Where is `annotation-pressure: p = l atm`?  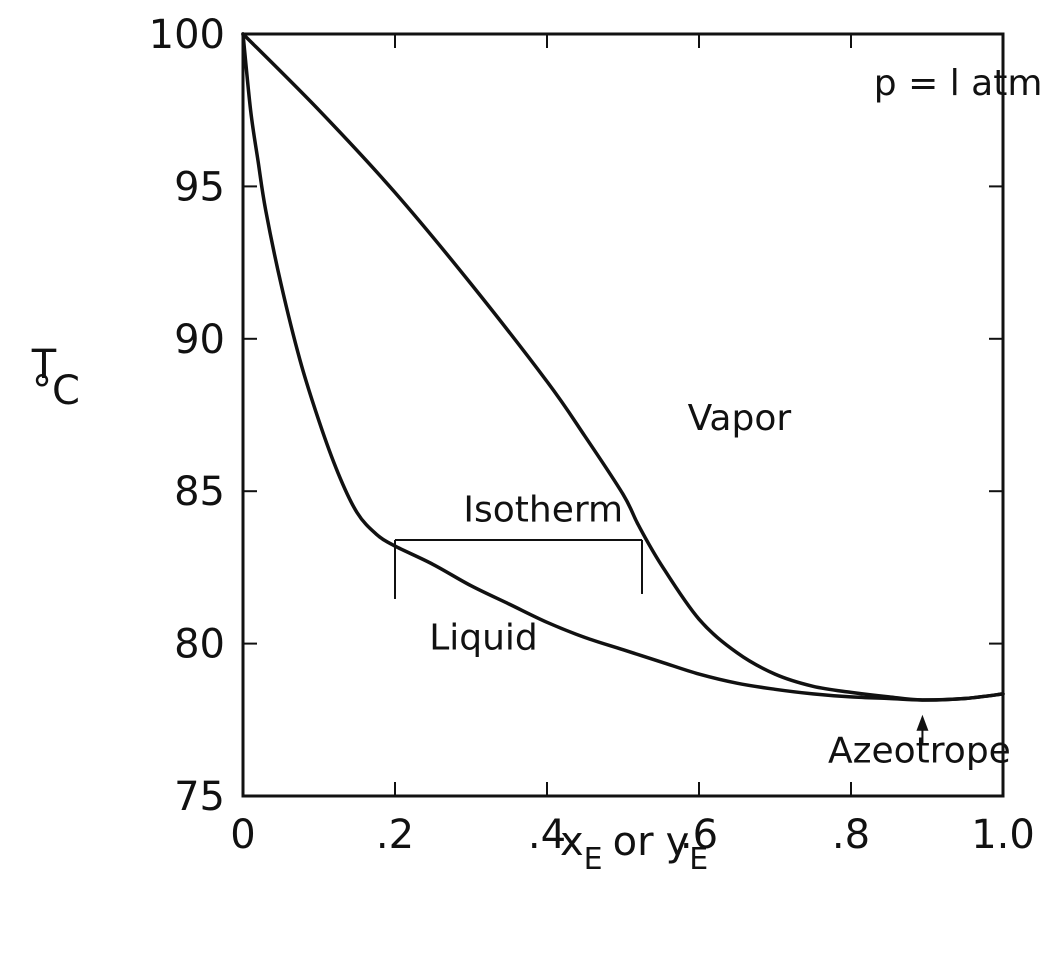
annotation-pressure: p = l atm is located at coordinates (958, 83).